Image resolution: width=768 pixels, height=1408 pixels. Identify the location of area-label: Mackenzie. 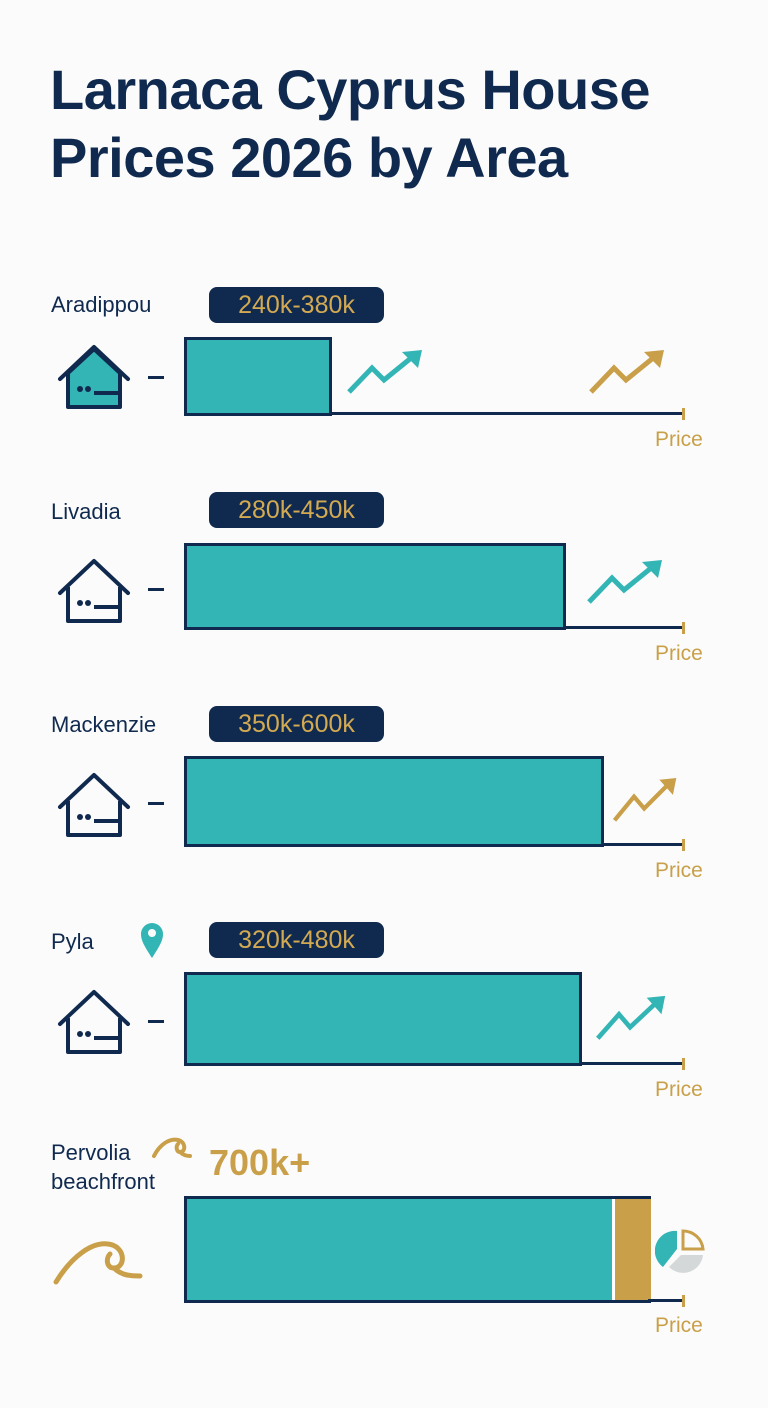
(104, 724).